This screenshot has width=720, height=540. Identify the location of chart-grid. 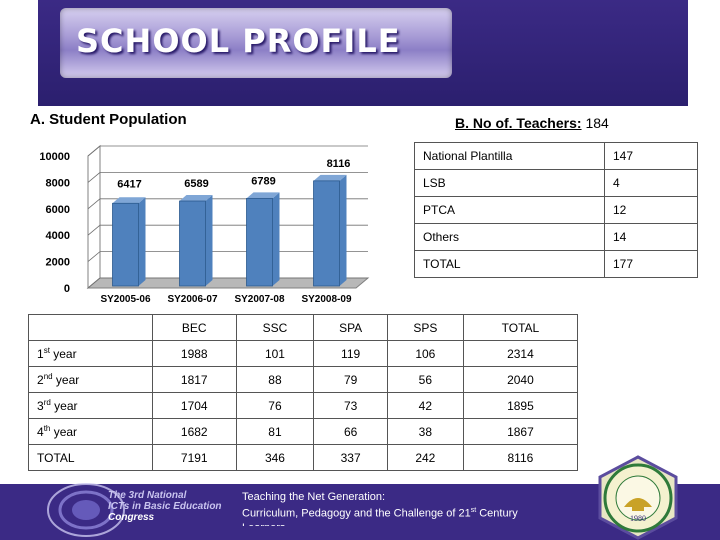
(228, 217).